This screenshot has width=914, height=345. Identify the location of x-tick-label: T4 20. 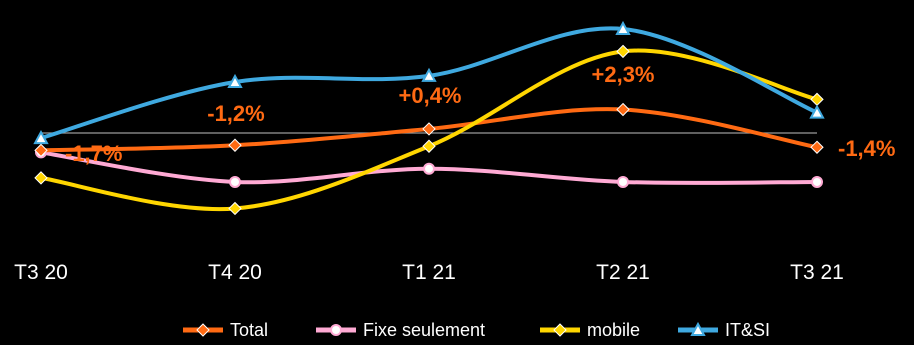
(235, 272).